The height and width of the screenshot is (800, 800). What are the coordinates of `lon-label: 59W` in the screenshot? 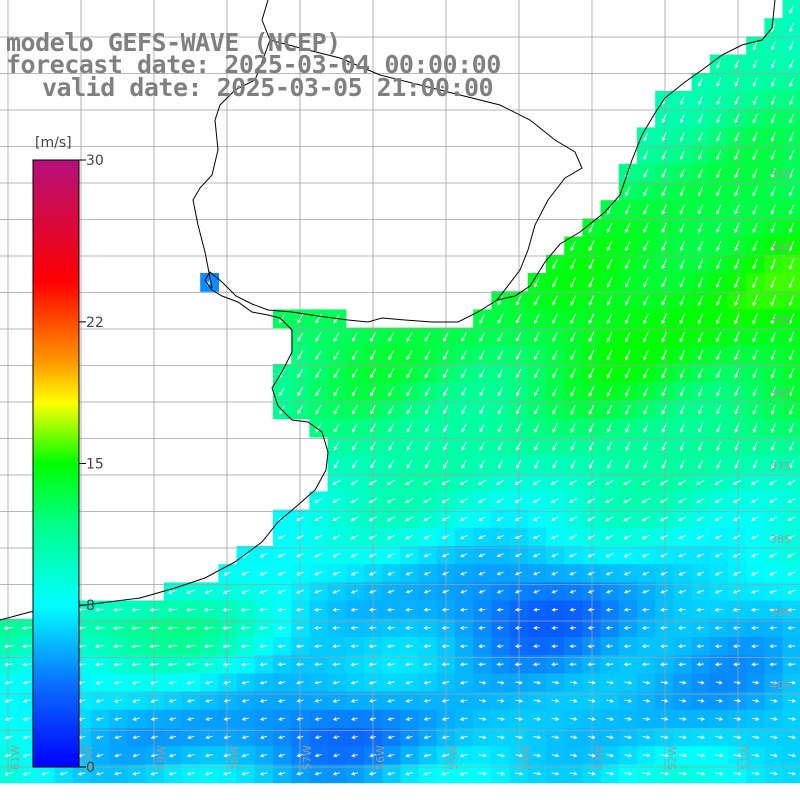 It's located at (161, 757).